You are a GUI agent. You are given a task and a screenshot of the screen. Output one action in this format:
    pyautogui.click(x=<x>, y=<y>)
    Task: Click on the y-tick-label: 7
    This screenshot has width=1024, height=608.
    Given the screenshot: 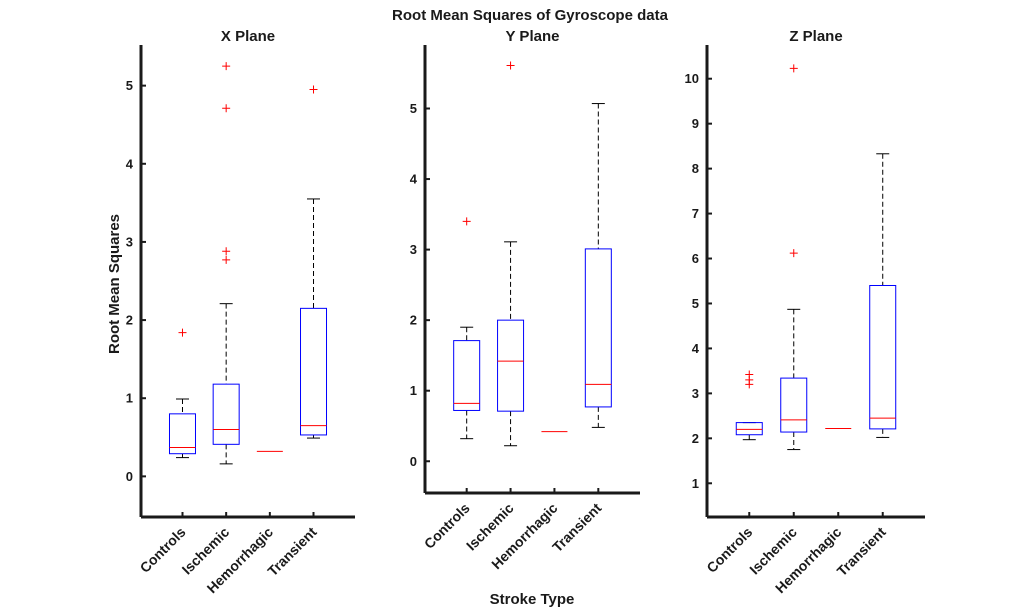 What is the action you would take?
    pyautogui.click(x=695, y=213)
    